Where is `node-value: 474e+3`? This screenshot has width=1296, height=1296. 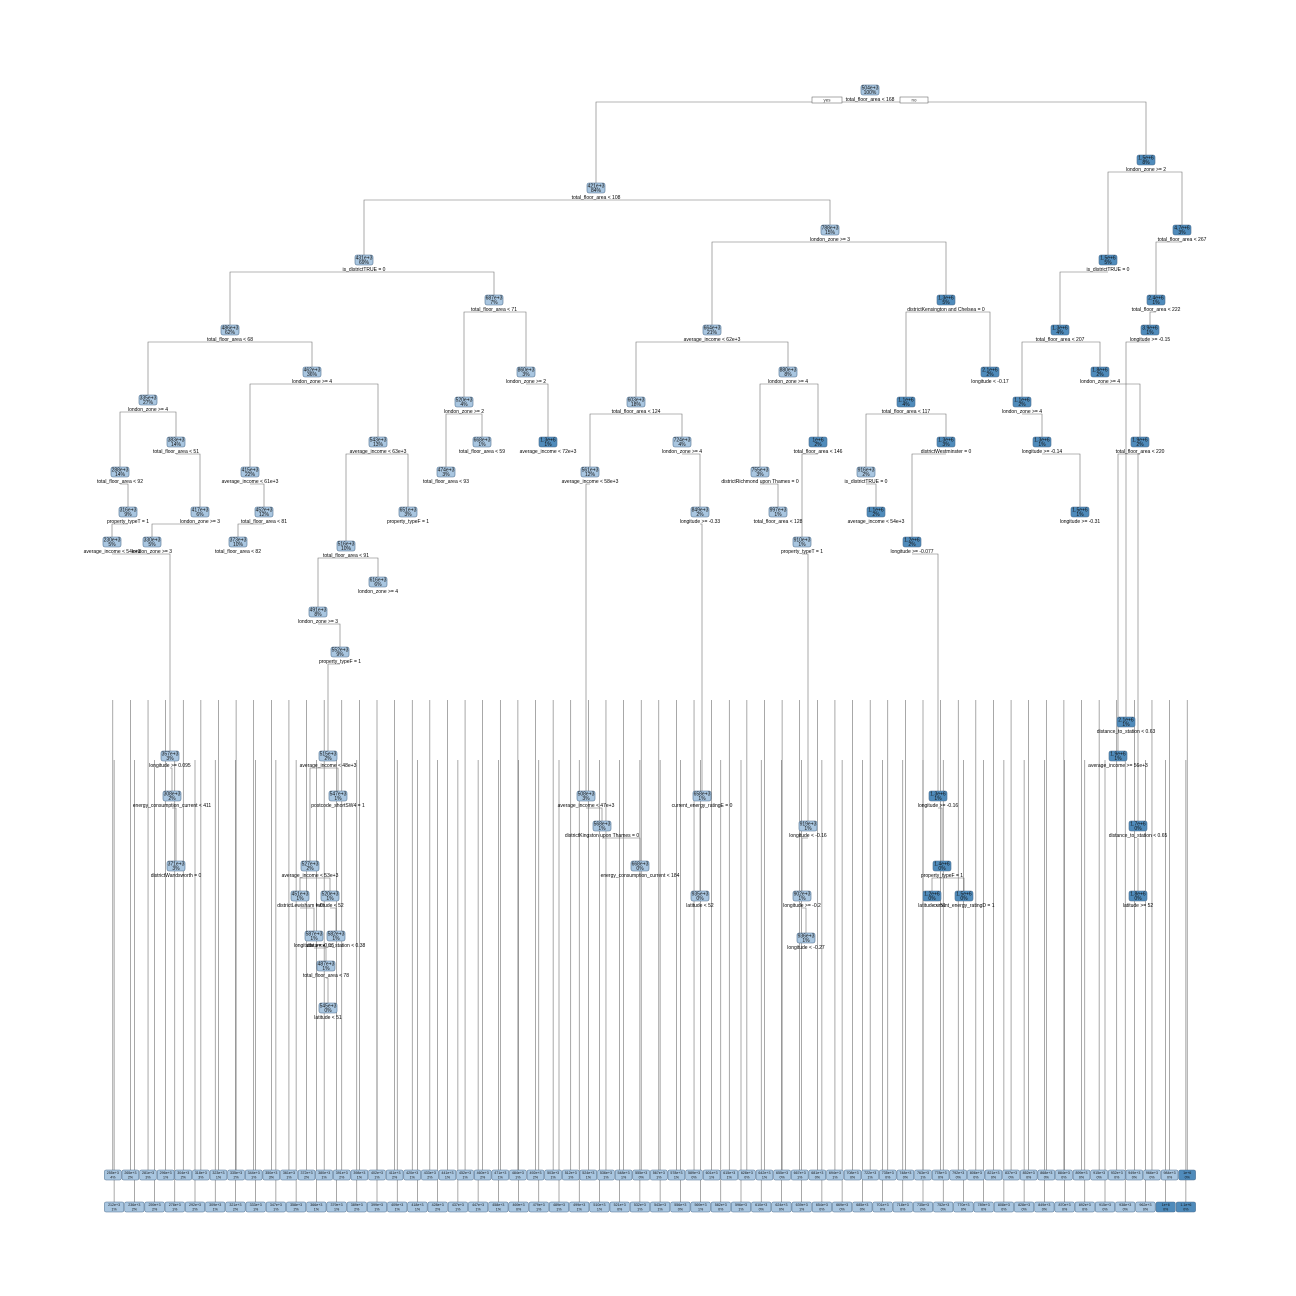 node-value: 474e+3 is located at coordinates (446, 470).